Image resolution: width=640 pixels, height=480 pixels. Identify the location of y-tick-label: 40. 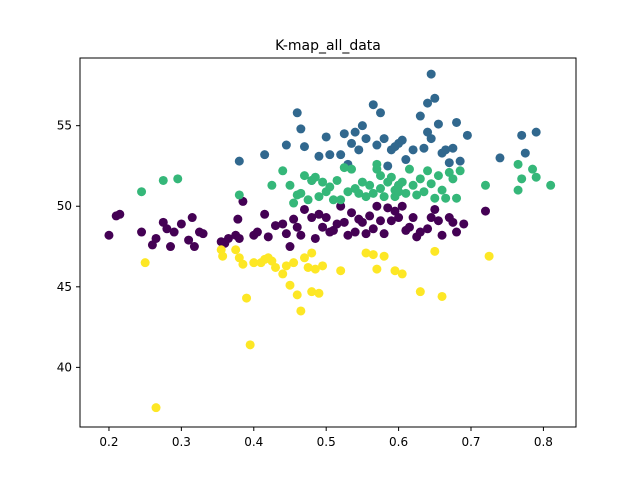
(64, 367).